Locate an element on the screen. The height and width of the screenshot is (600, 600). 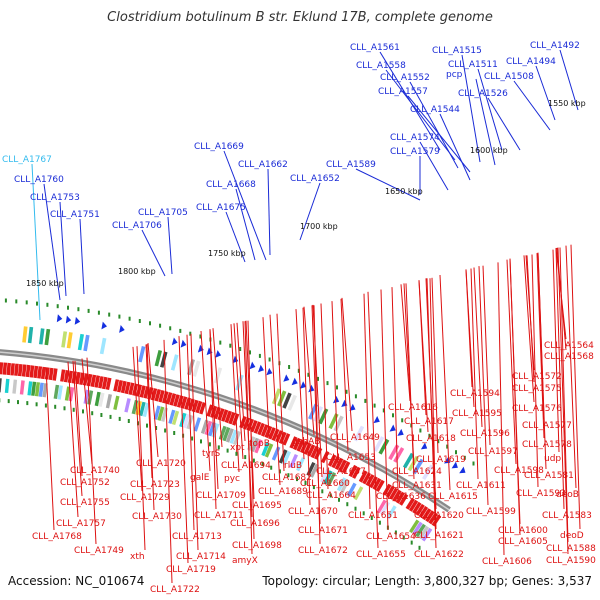
bottom-gene-label: CLL_A1664 is located at coordinates (331, 496).